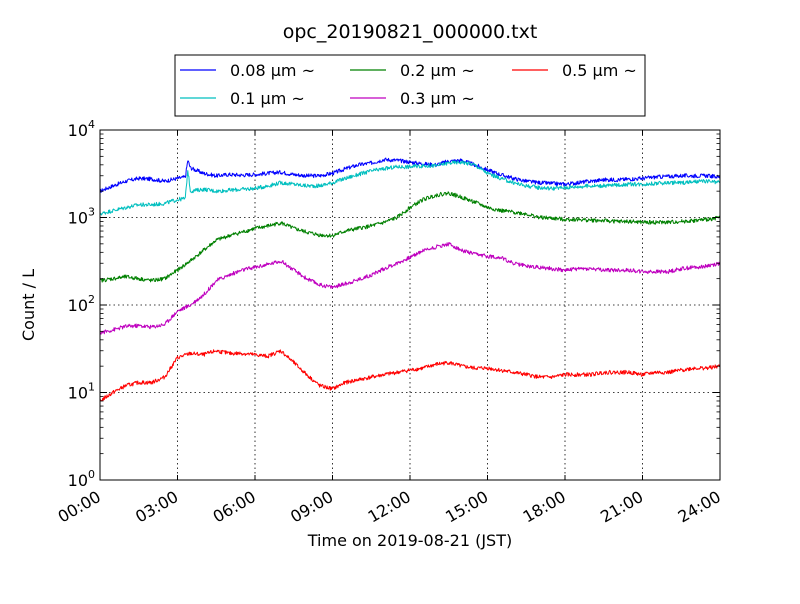 The height and width of the screenshot is (604, 800). I want to click on legend-label-1: 0.1 μm ~, so click(267, 98).